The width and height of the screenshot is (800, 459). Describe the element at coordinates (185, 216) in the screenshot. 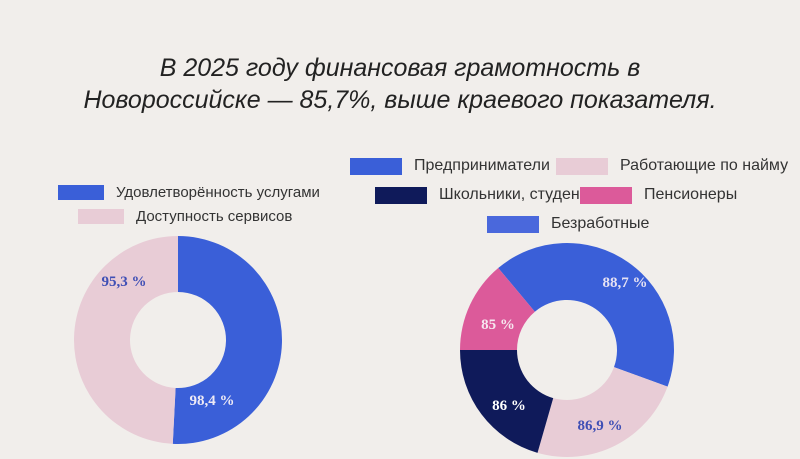

I see `legend-item: Доступность сервисов` at that location.